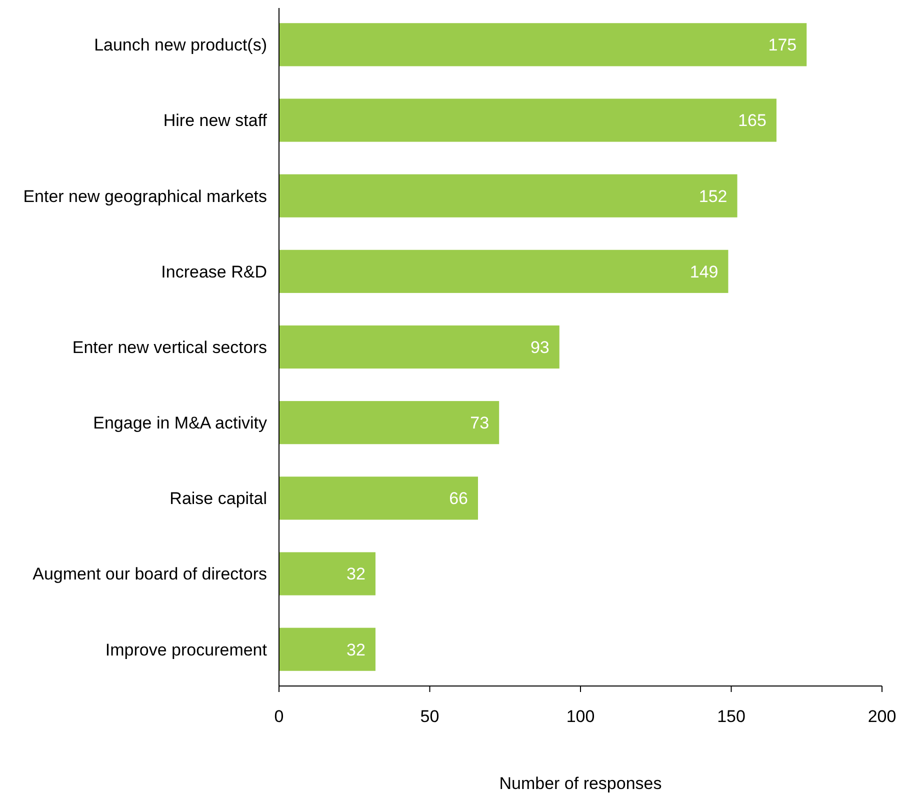 Image resolution: width=901 pixels, height=798 pixels. What do you see at coordinates (752, 120) in the screenshot?
I see `data-label: 165` at bounding box center [752, 120].